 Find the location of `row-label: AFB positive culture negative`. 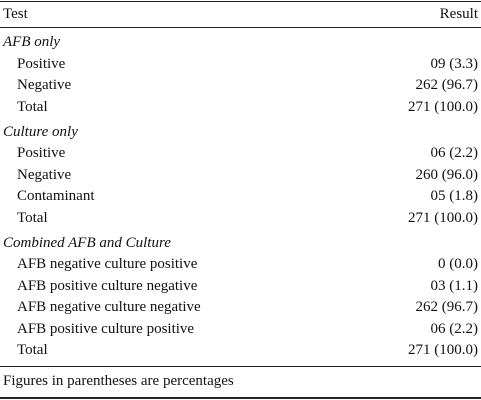

row-label: AFB positive culture negative is located at coordinates (107, 285).